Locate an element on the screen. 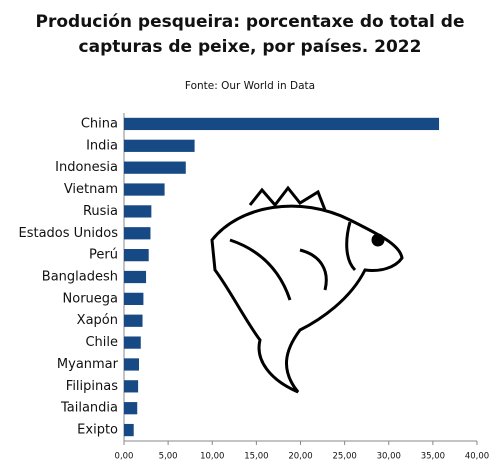  x-tick-label: 0,00 is located at coordinates (124, 457).